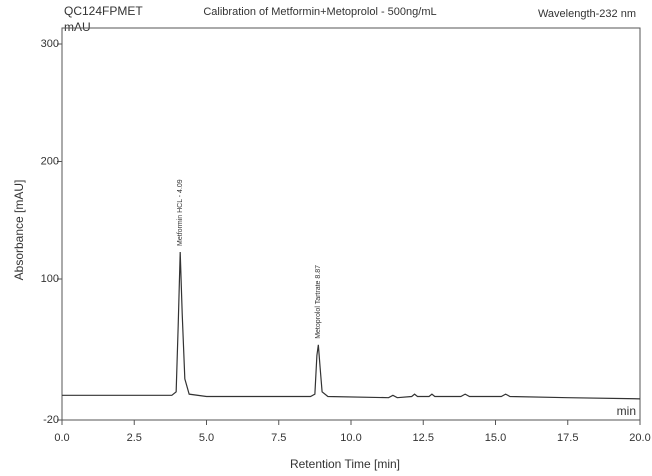  Describe the element at coordinates (639, 438) in the screenshot. I see `x-tick-label: 20.0` at that location.